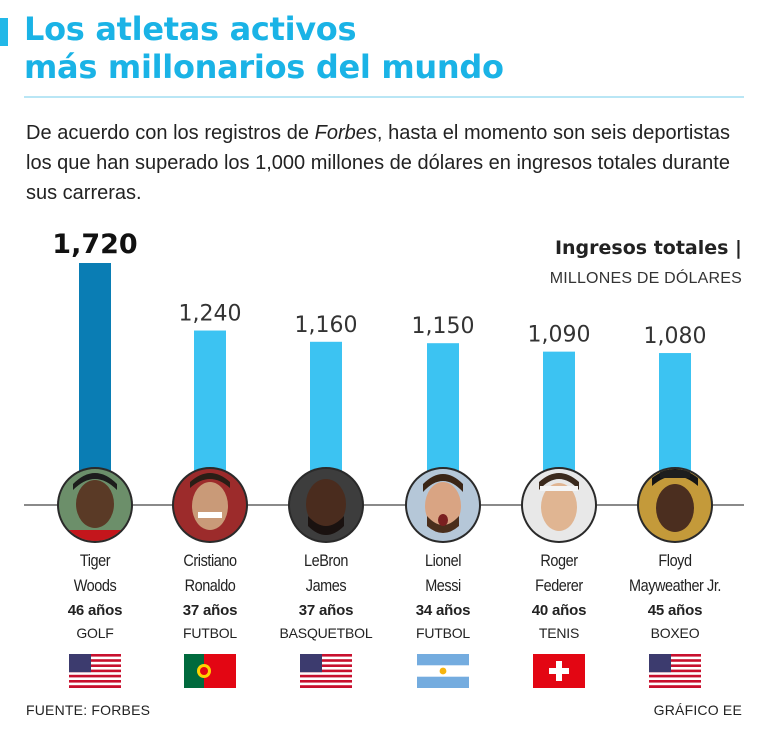 The image size is (768, 746). I want to click on switzerland-flag-icon, so click(559, 671).